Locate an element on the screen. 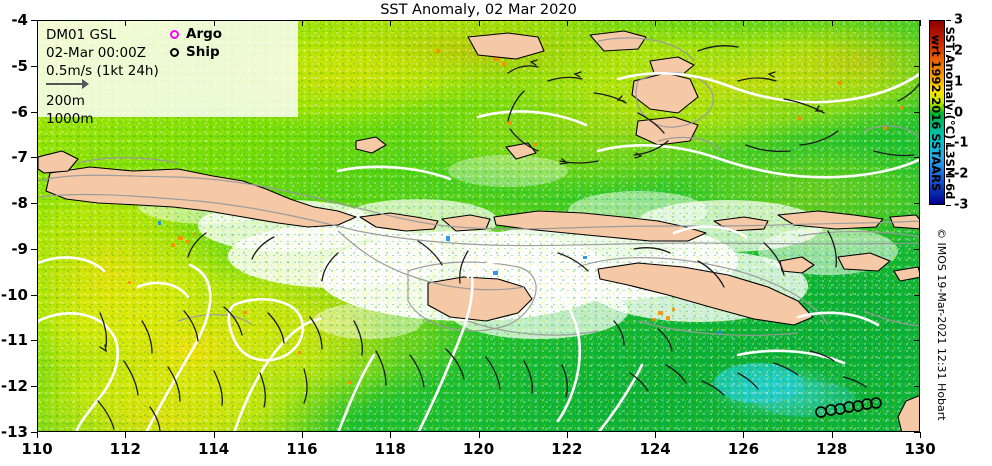 This screenshot has width=992, height=466. y-tick-label: -12 is located at coordinates (14, 386).